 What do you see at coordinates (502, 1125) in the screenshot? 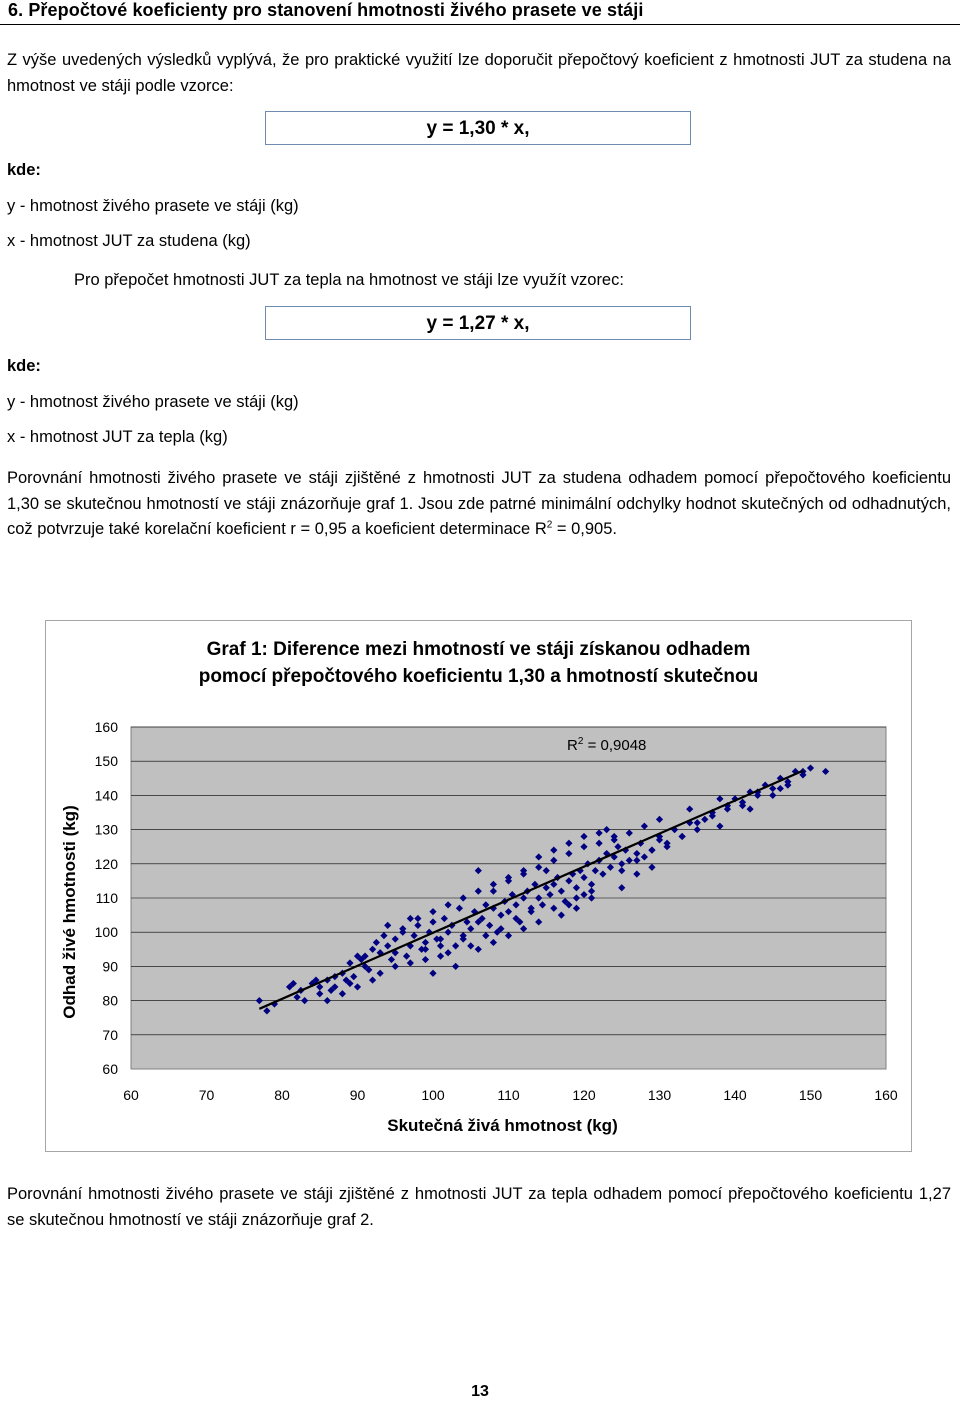
I see `x-axis-label: Skutečná živá hmotnost (kg)` at bounding box center [502, 1125].